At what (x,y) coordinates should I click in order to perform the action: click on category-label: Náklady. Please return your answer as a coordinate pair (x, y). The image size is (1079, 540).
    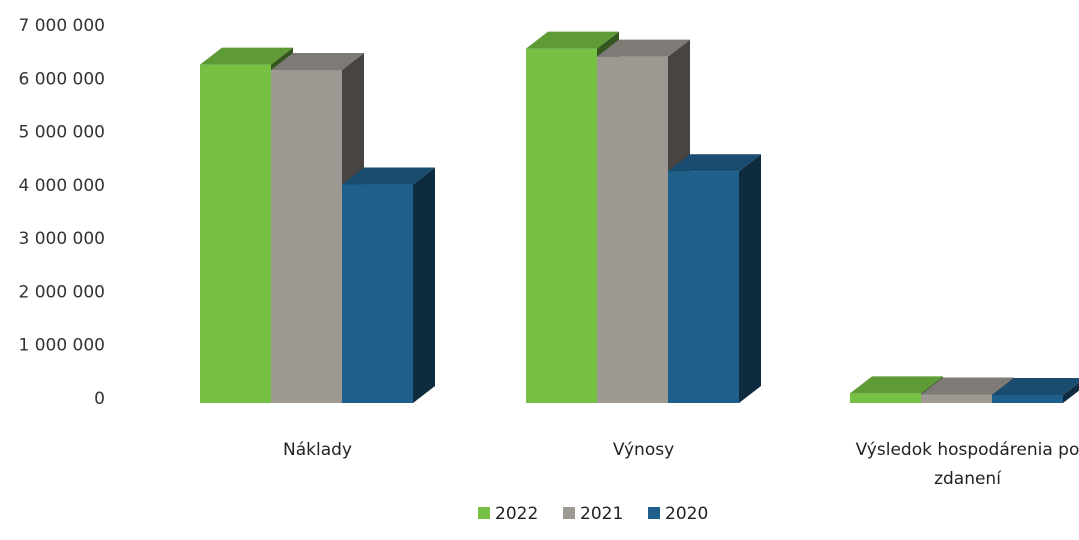
    Looking at the image, I should click on (317, 450).